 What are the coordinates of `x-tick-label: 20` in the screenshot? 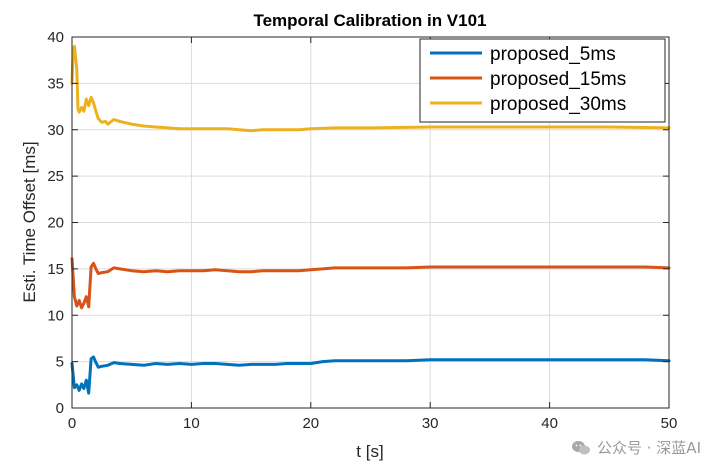 It's located at (310, 423).